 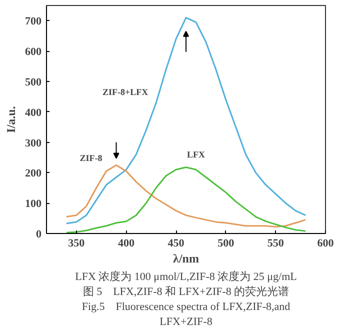 I want to click on y-tick-label: 400, so click(x=33, y=112).